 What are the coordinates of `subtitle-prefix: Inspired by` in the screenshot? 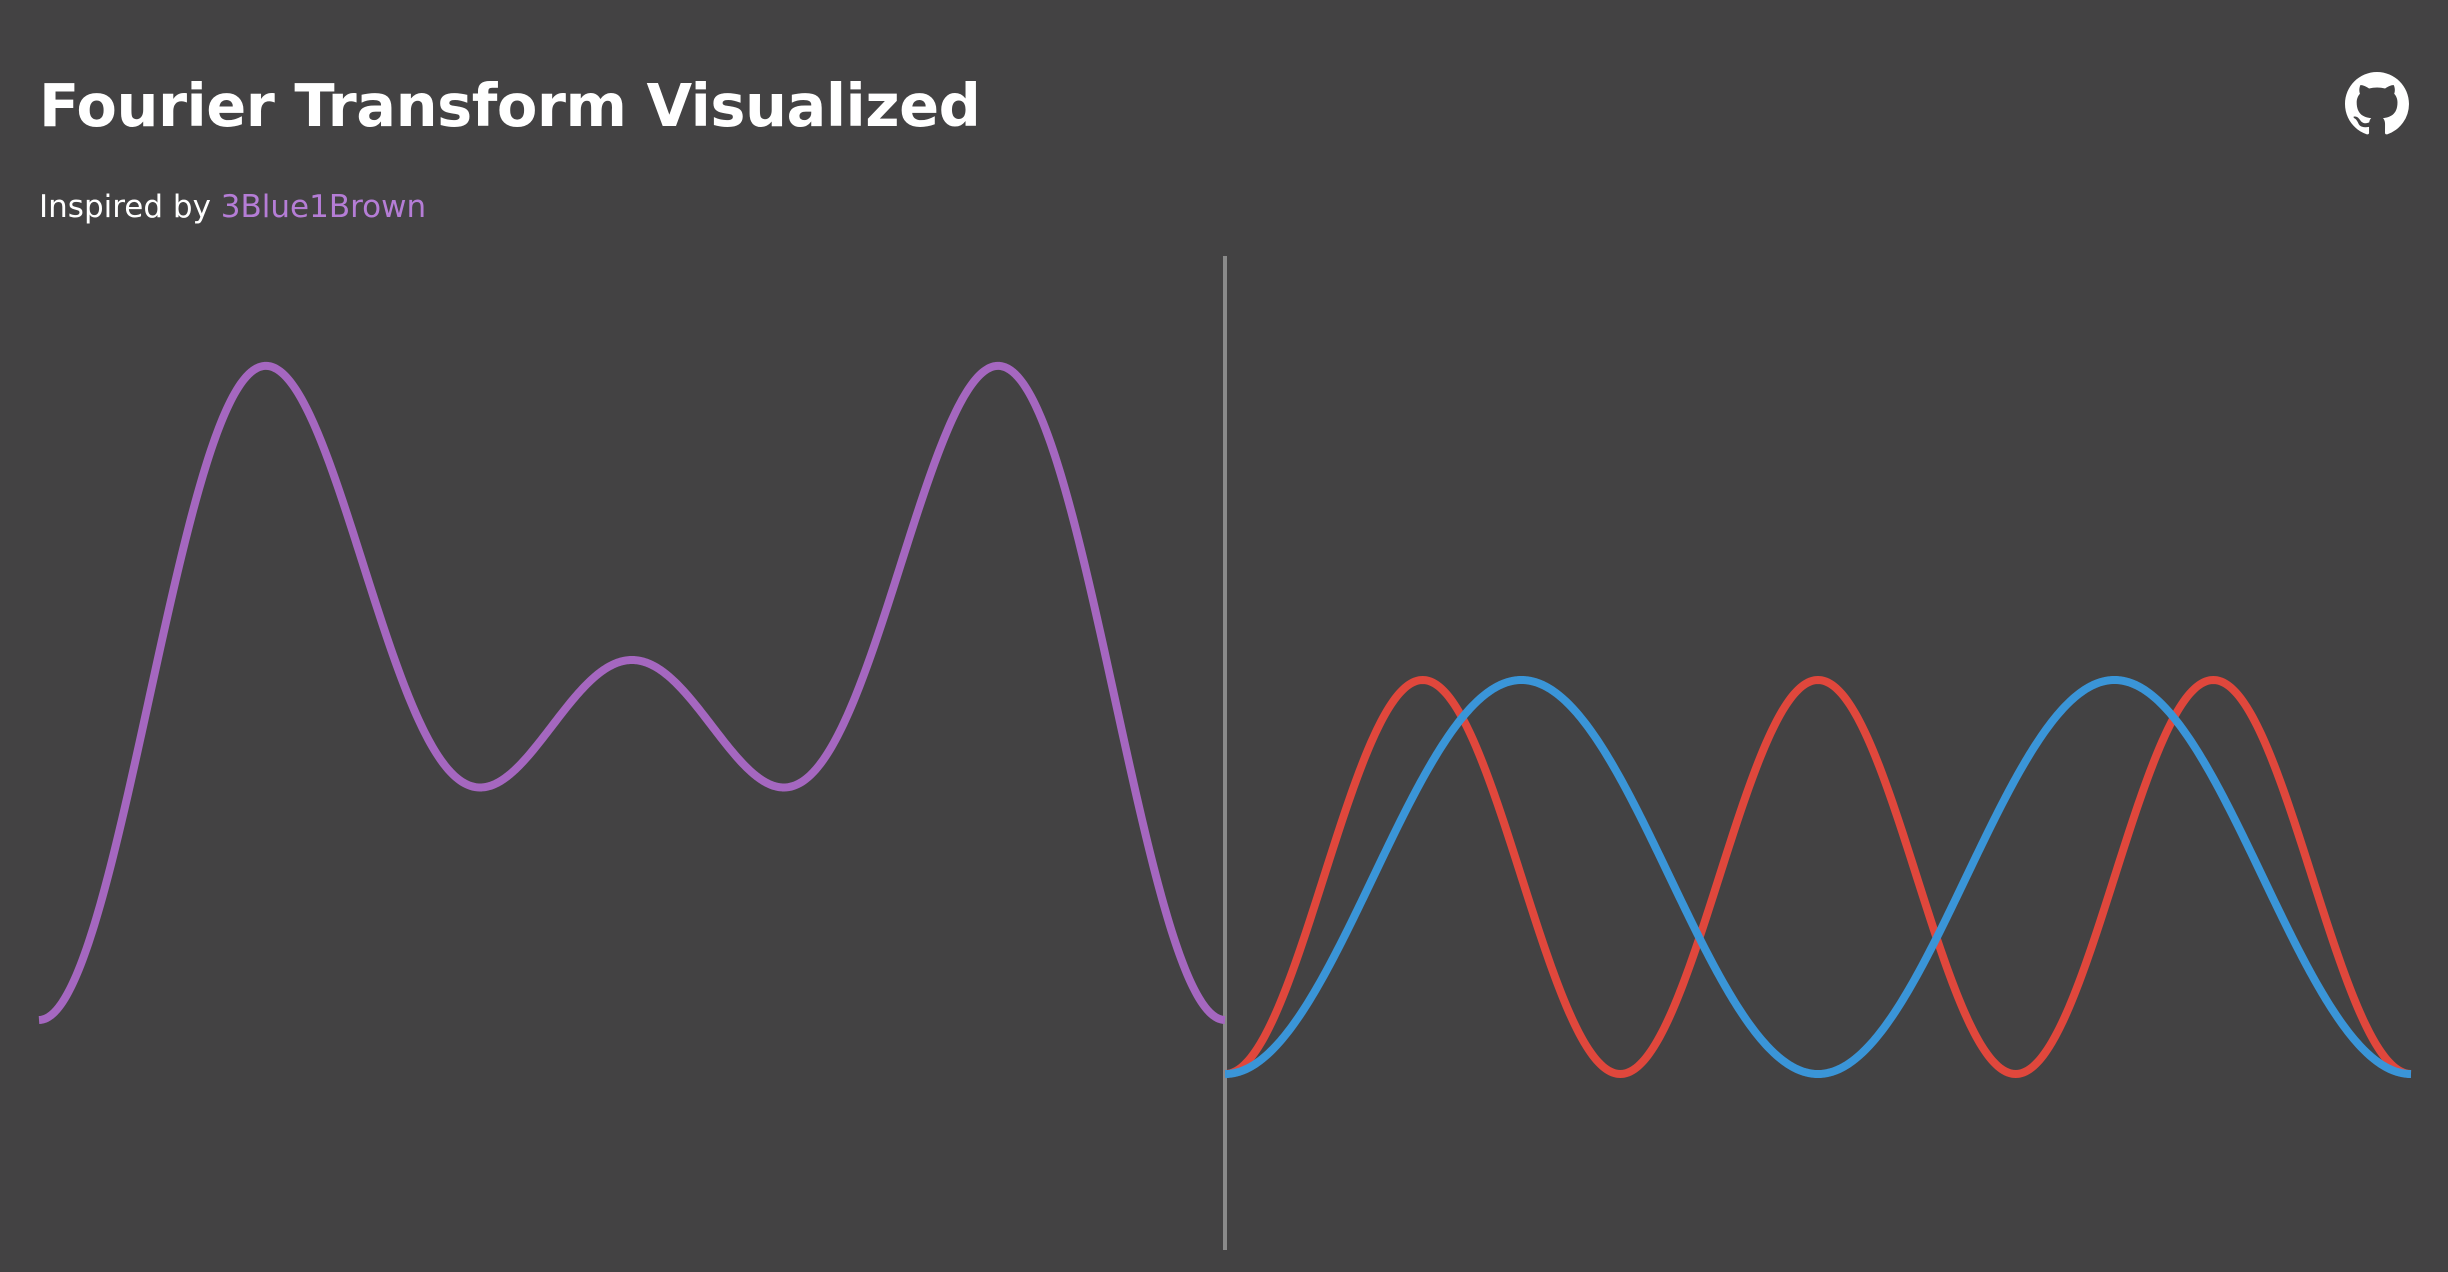 It's located at (125, 207).